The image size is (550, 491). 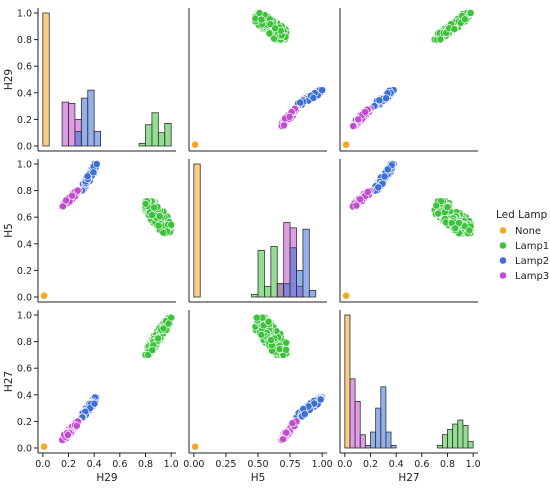 What do you see at coordinates (408, 231) in the screenshot?
I see `panel-H5-vs-H27` at bounding box center [408, 231].